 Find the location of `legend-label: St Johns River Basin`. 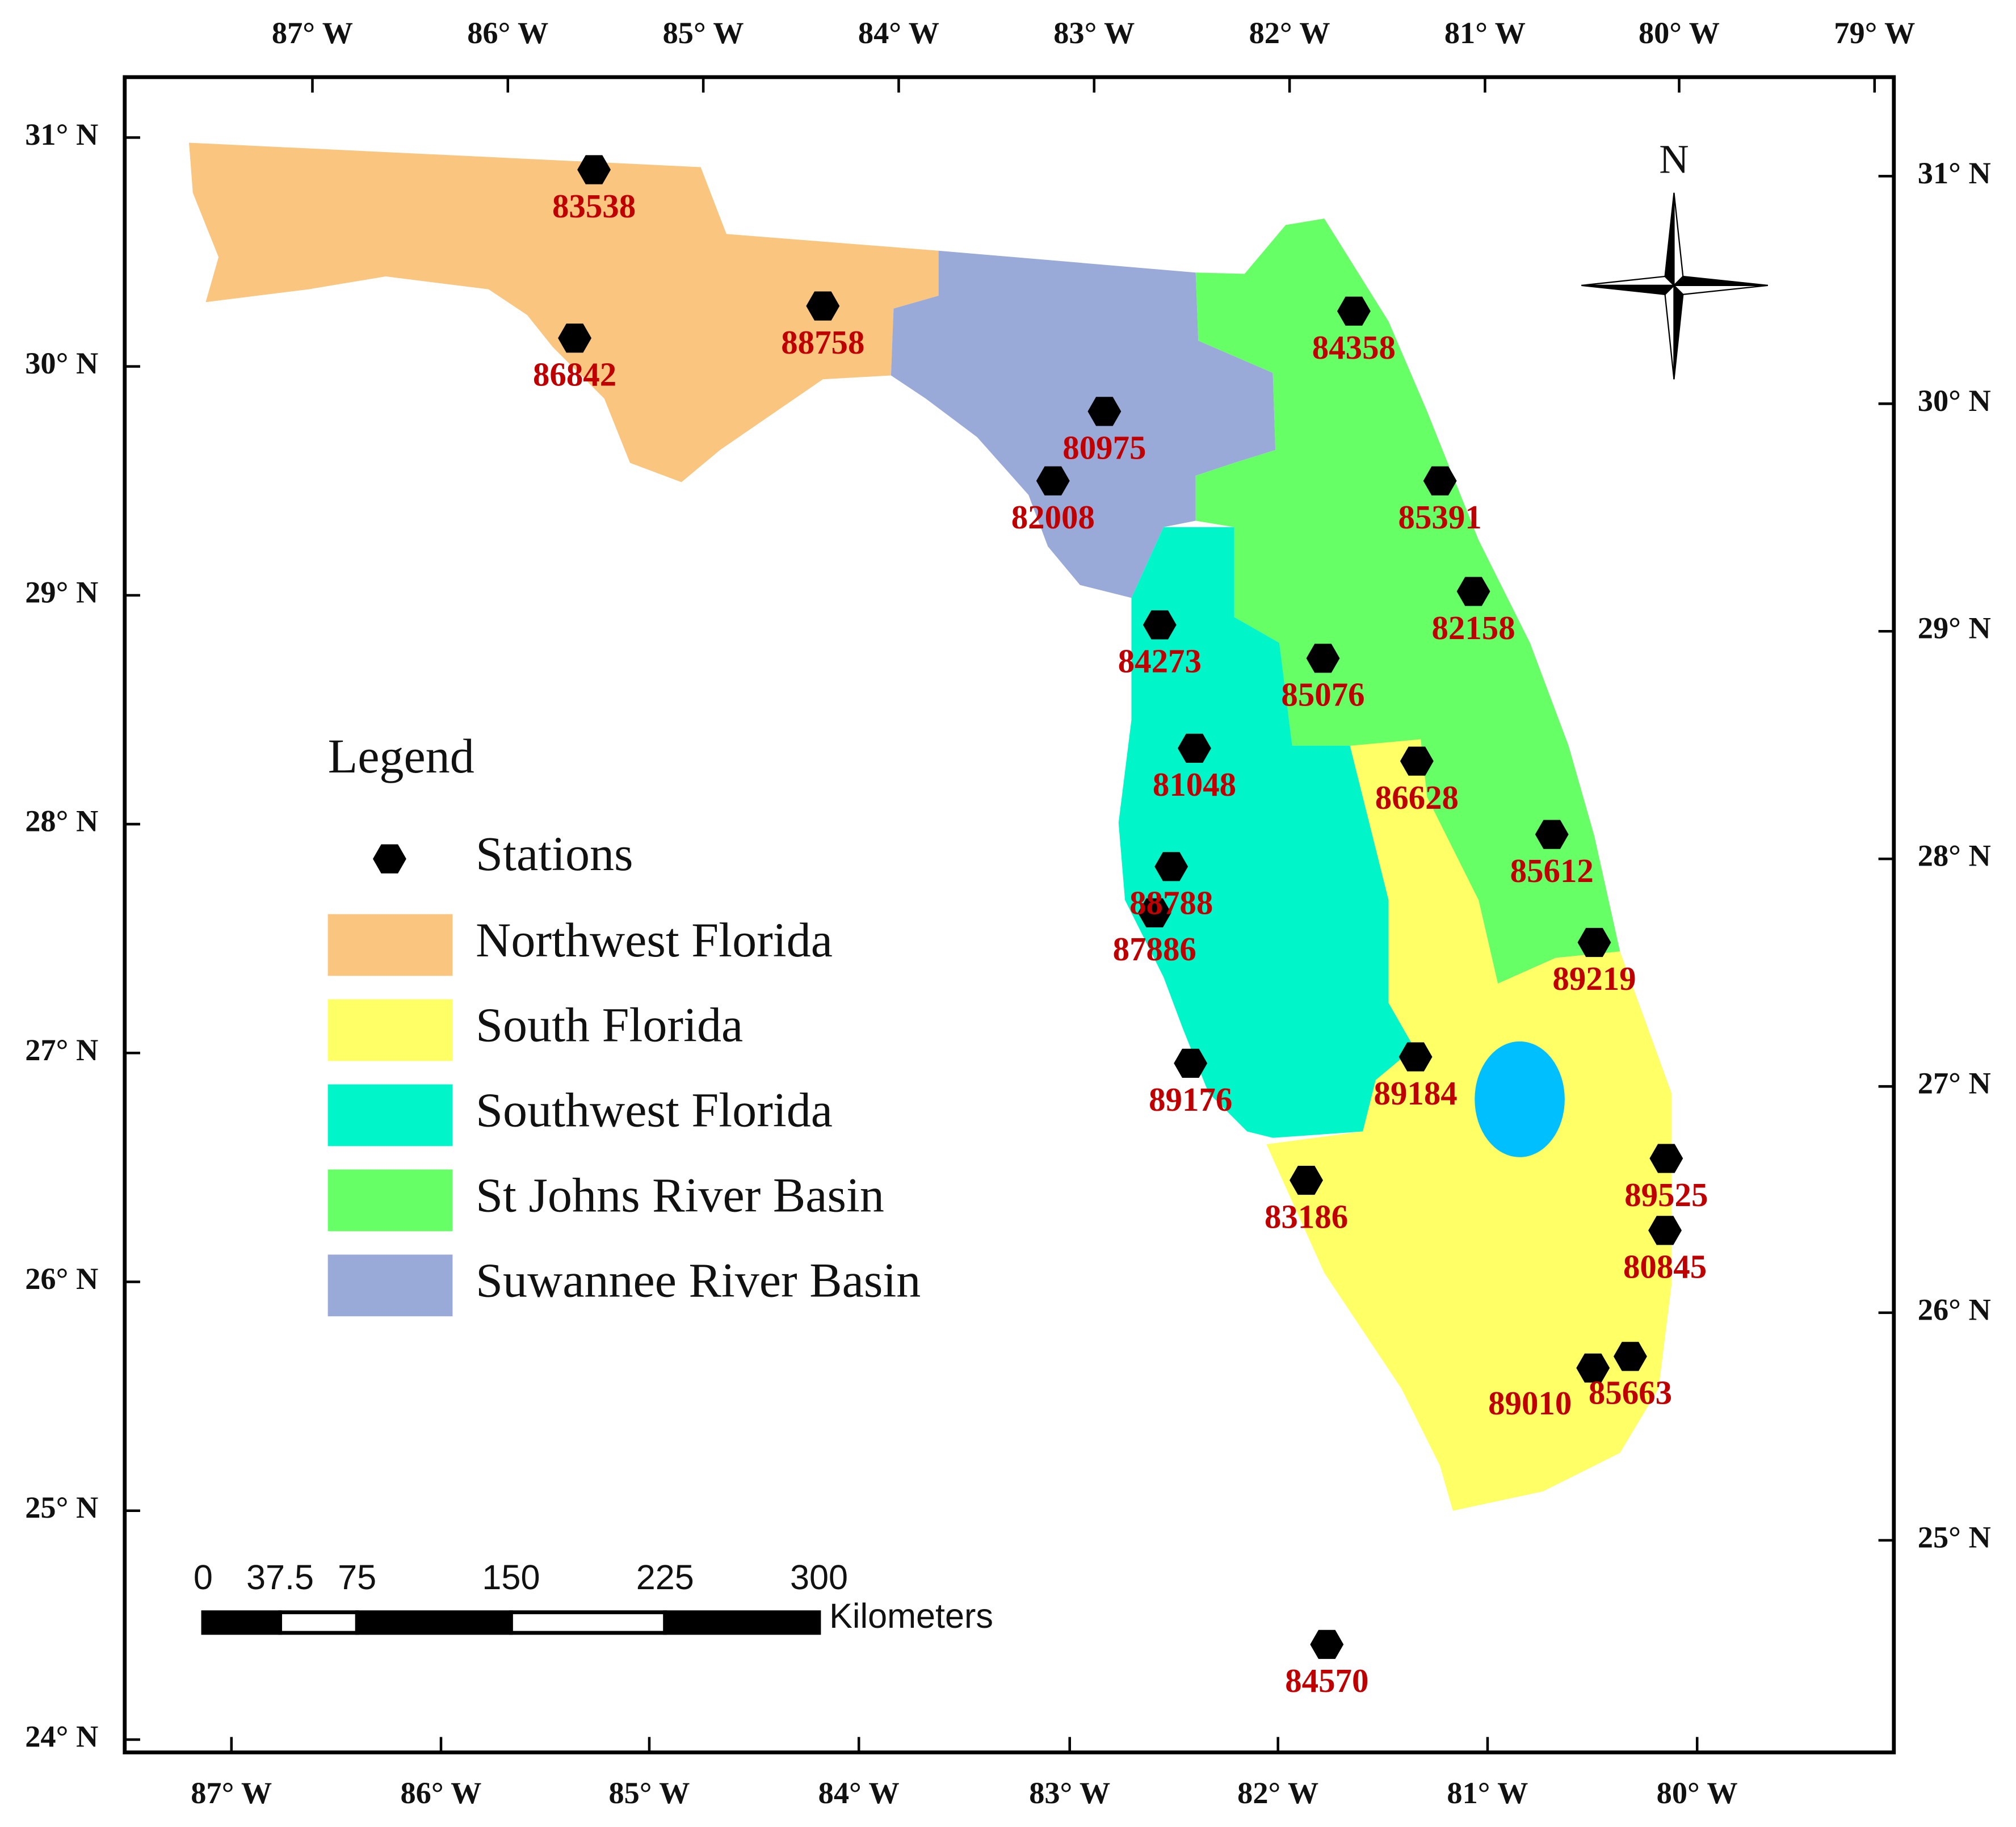

legend-label: St Johns River Basin is located at coordinates (680, 1195).